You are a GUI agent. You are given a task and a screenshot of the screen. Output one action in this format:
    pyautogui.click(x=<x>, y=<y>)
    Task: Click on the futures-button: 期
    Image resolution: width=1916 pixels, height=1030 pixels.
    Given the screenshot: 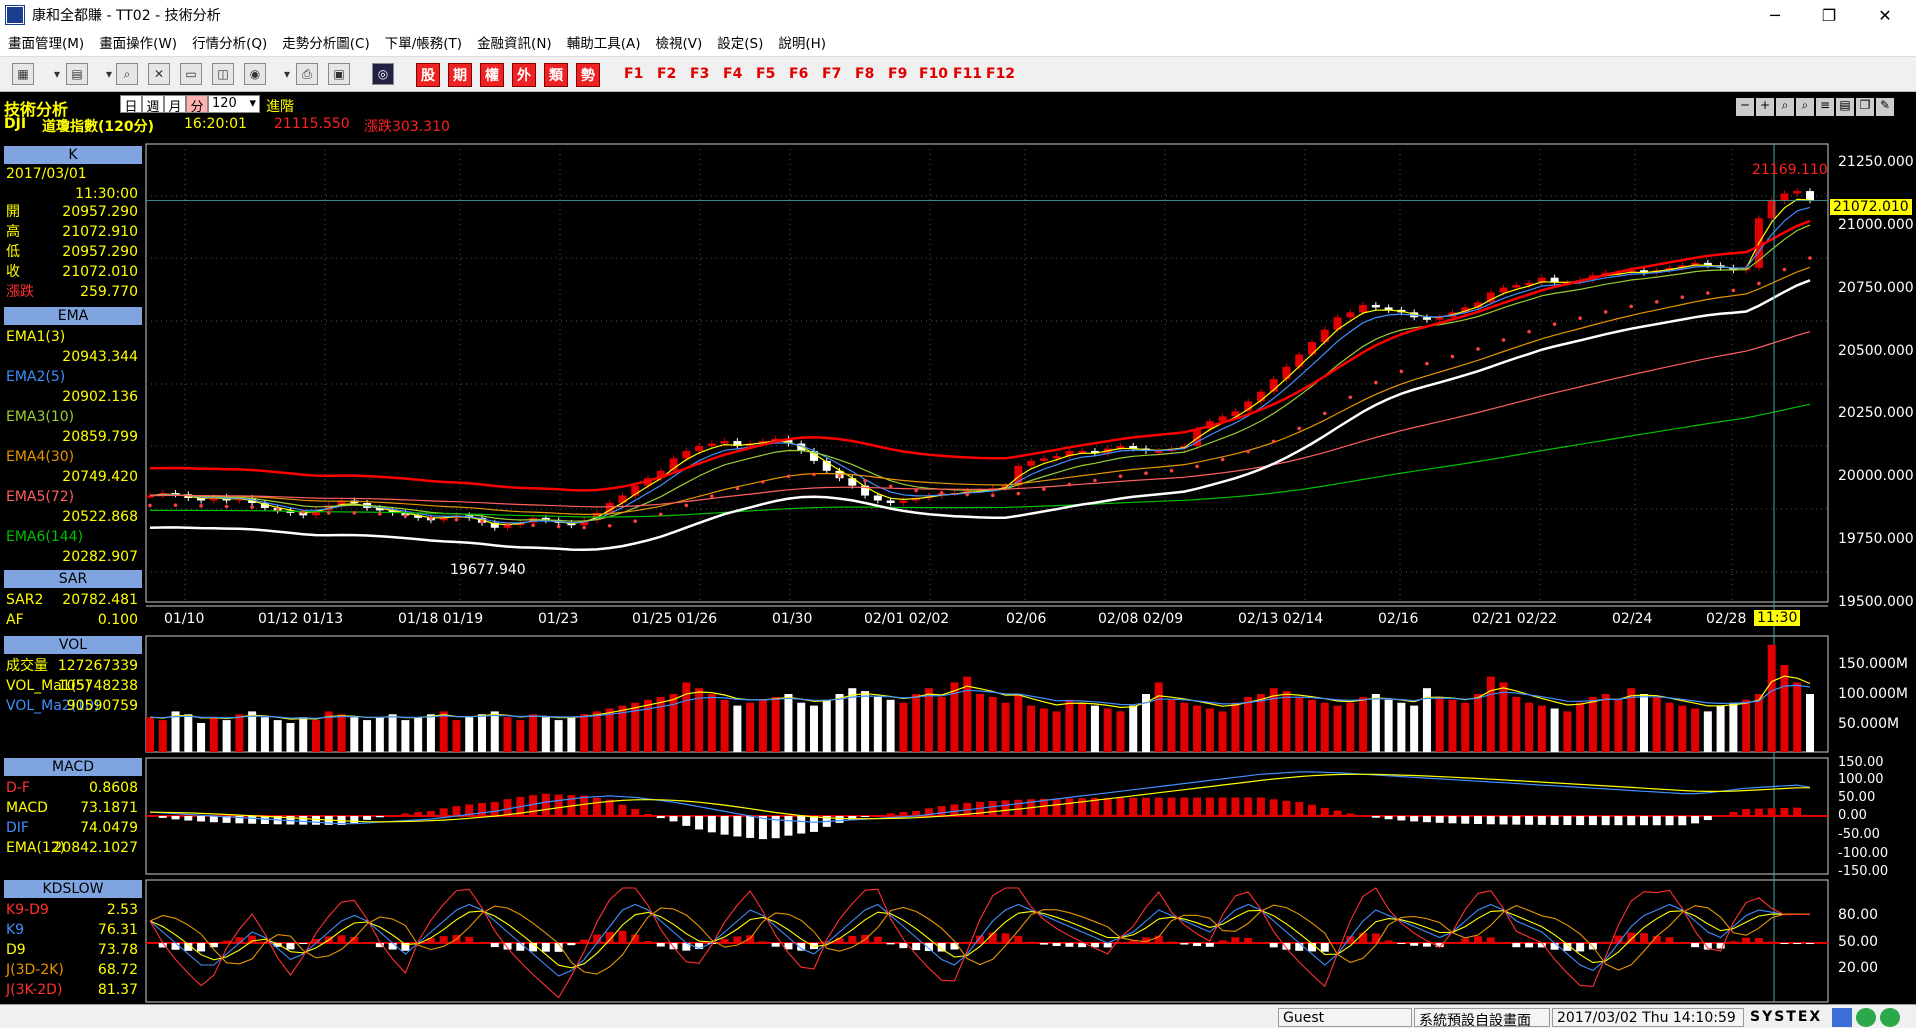 What is the action you would take?
    pyautogui.click(x=460, y=75)
    